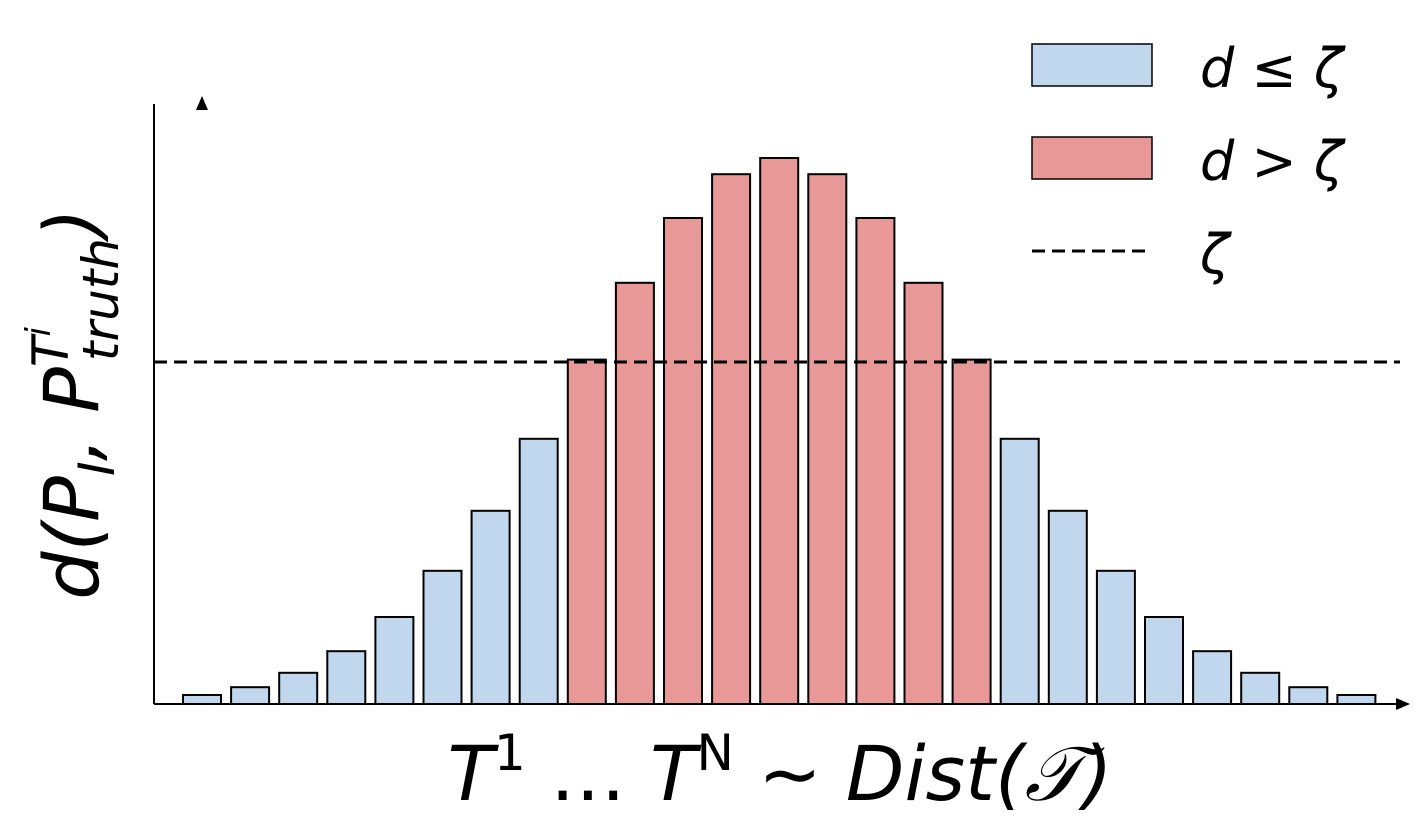 This screenshot has width=1423, height=834. I want to click on legend-swatch-below, so click(1092, 65).